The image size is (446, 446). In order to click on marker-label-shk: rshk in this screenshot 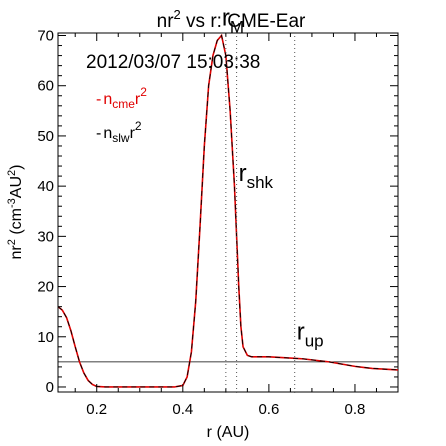, I will do `click(256, 176)`.